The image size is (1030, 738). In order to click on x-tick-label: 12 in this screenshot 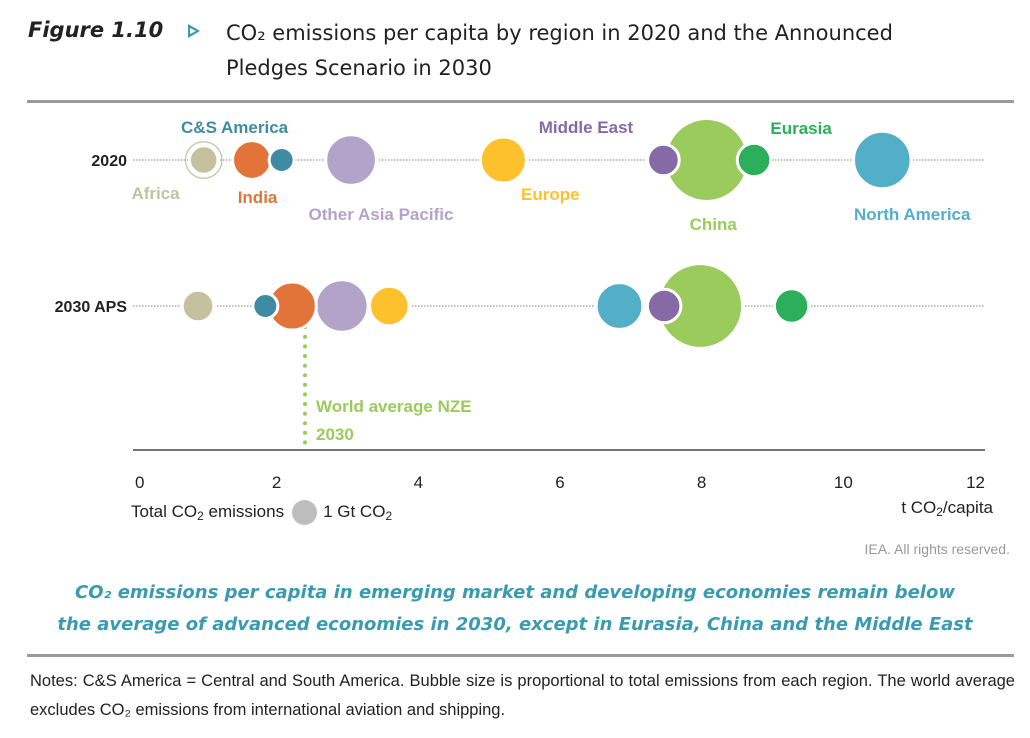, I will do `click(975, 482)`.